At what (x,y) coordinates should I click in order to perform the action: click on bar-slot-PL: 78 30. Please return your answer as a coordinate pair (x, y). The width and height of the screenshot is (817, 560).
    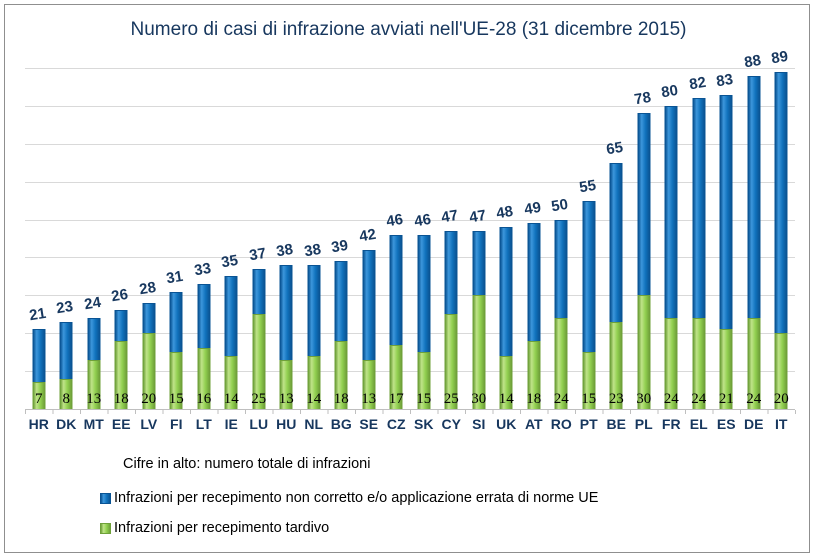
    Looking at the image, I should click on (644, 238).